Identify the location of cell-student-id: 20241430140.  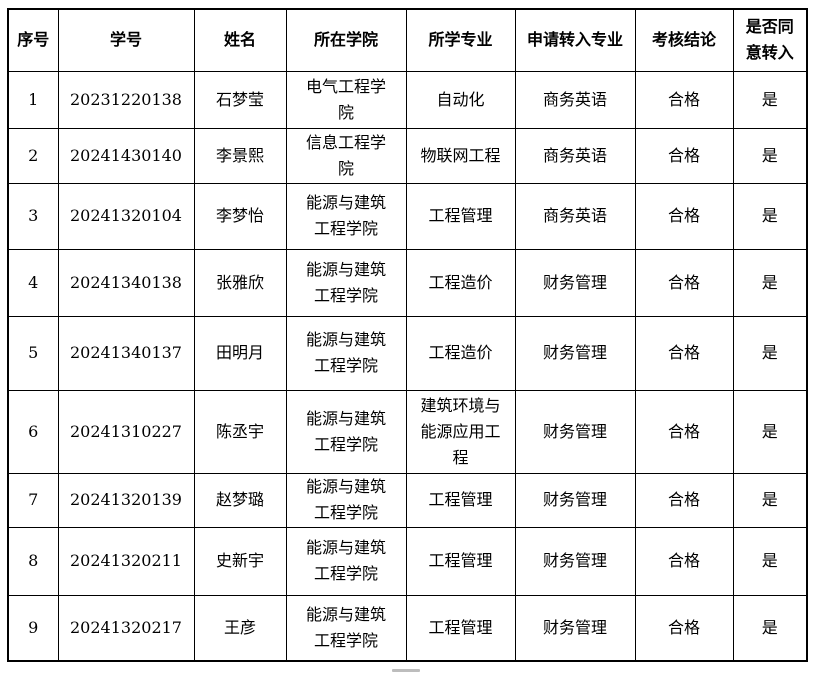
(126, 155).